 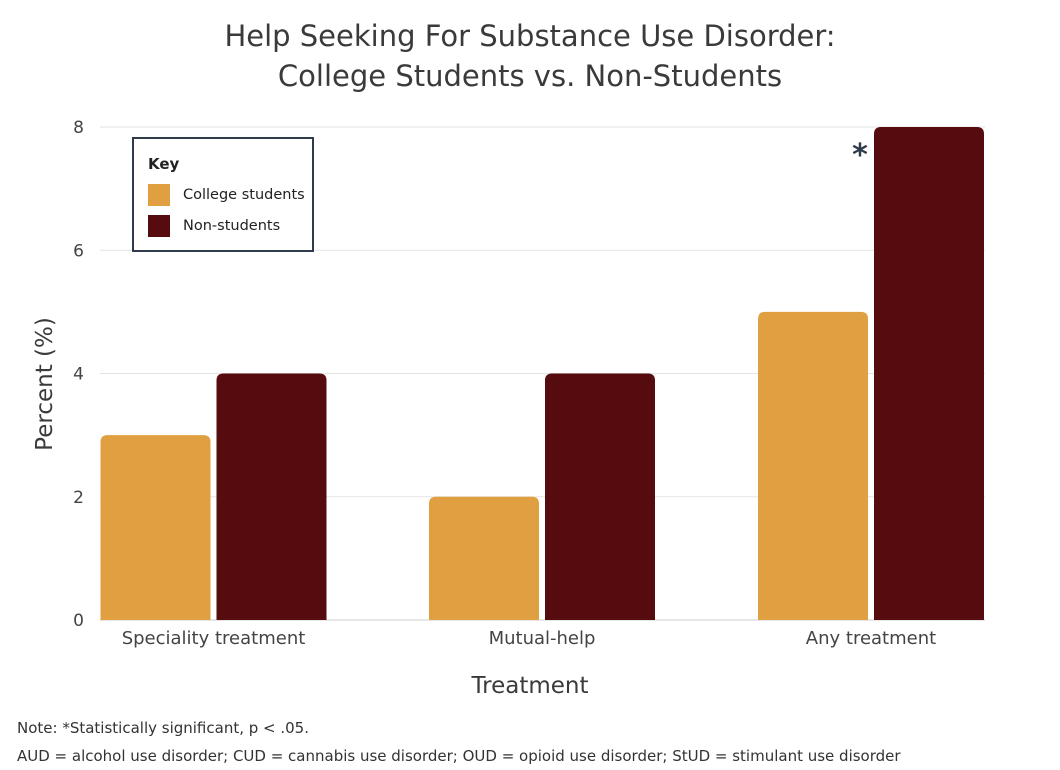 What do you see at coordinates (78, 251) in the screenshot?
I see `y-tick-label-6: 6` at bounding box center [78, 251].